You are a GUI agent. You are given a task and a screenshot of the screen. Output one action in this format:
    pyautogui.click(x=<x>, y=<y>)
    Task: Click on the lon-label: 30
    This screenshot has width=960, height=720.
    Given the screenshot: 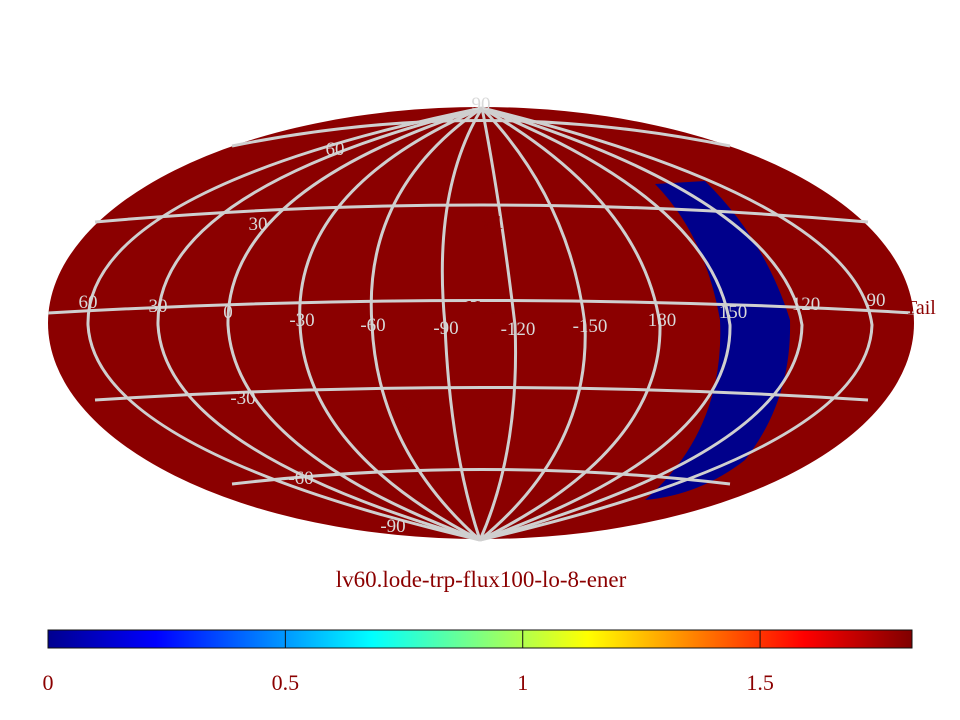 What is the action you would take?
    pyautogui.click(x=158, y=306)
    